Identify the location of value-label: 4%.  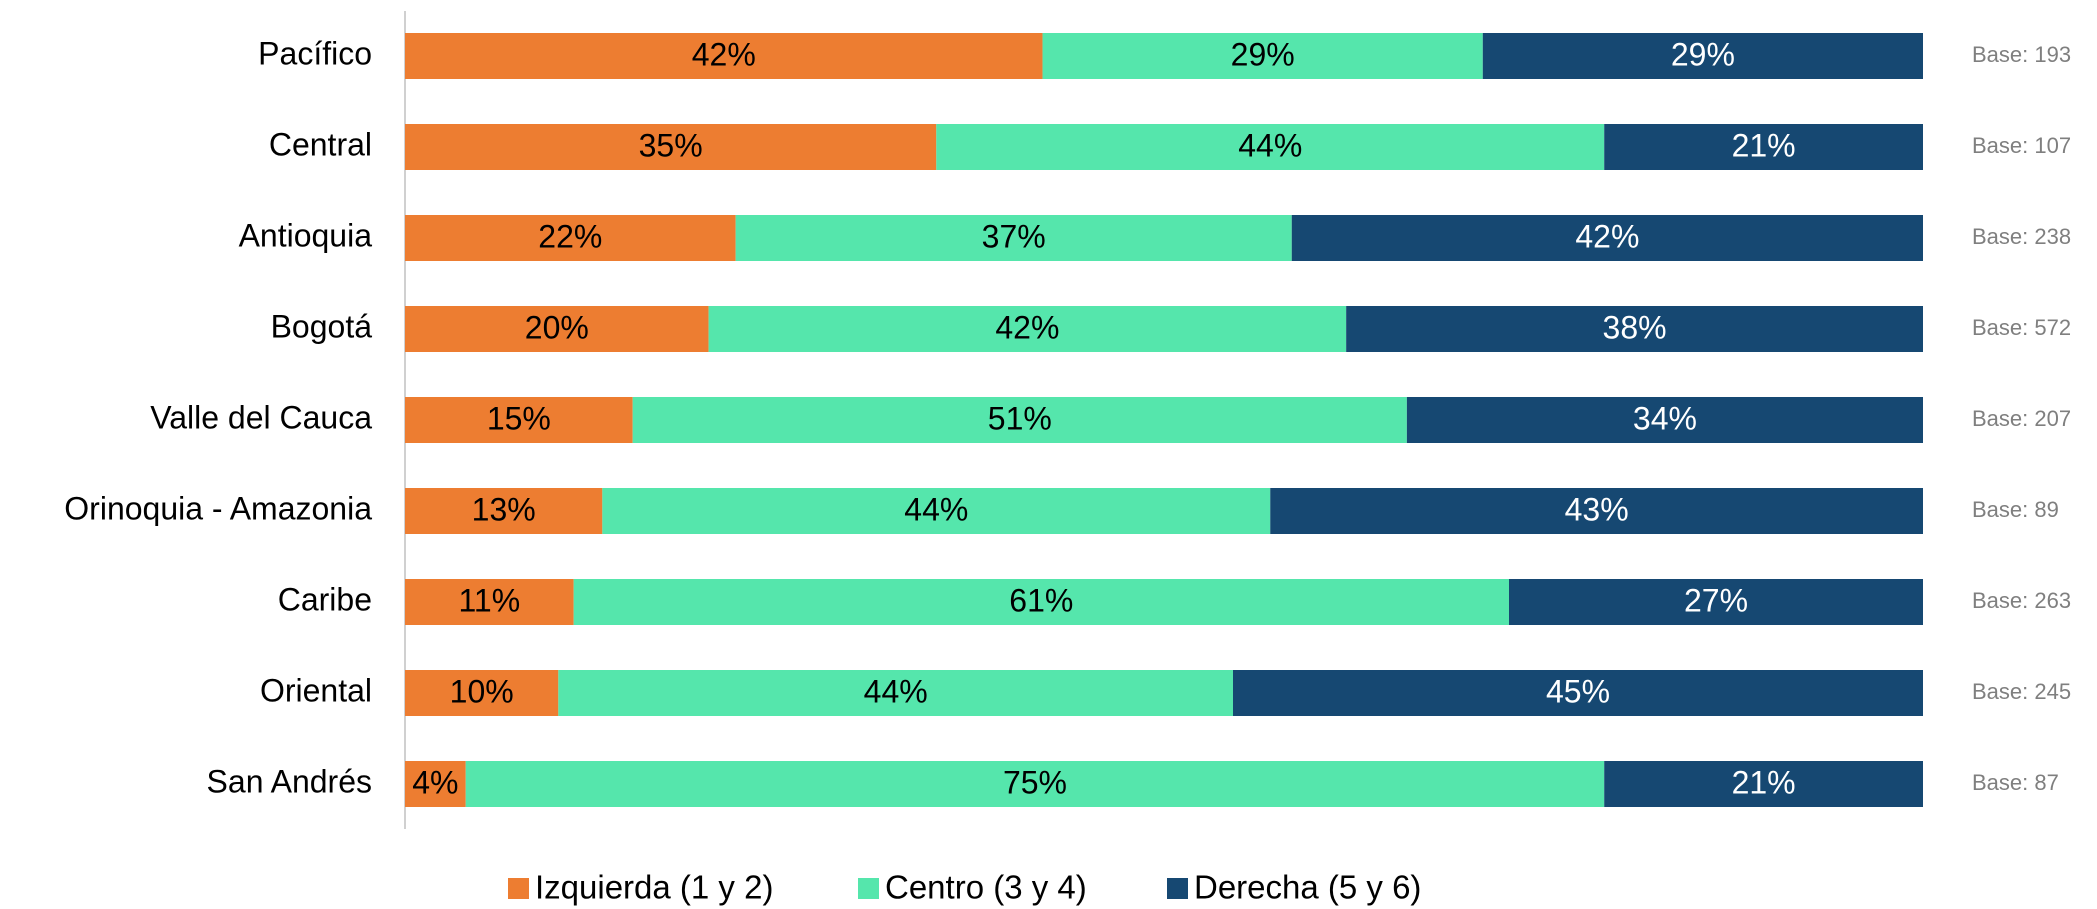
(435, 782).